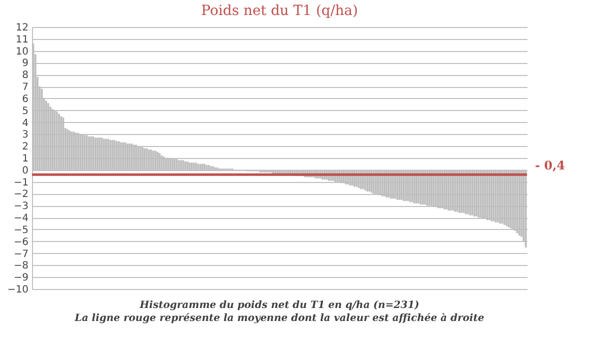 The width and height of the screenshot is (598, 350). Describe the element at coordinates (25, 111) in the screenshot. I see `y-tick-label: 5` at that location.